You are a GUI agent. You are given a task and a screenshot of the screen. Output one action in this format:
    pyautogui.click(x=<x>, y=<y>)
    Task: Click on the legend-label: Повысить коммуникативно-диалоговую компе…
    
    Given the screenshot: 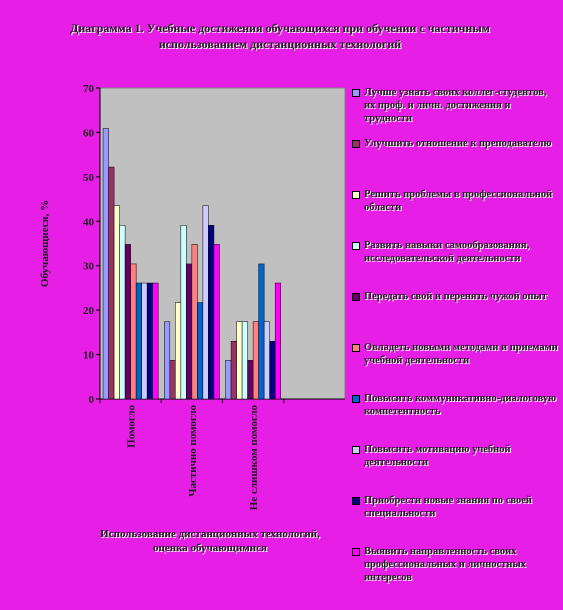 What is the action you would take?
    pyautogui.click(x=460, y=405)
    